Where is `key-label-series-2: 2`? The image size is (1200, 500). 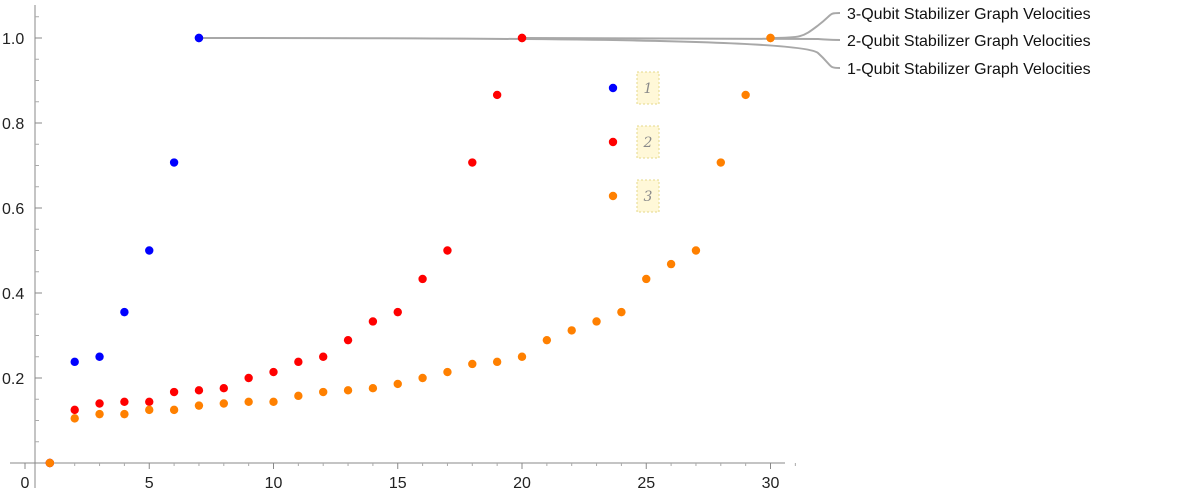 key-label-series-2: 2 is located at coordinates (648, 143).